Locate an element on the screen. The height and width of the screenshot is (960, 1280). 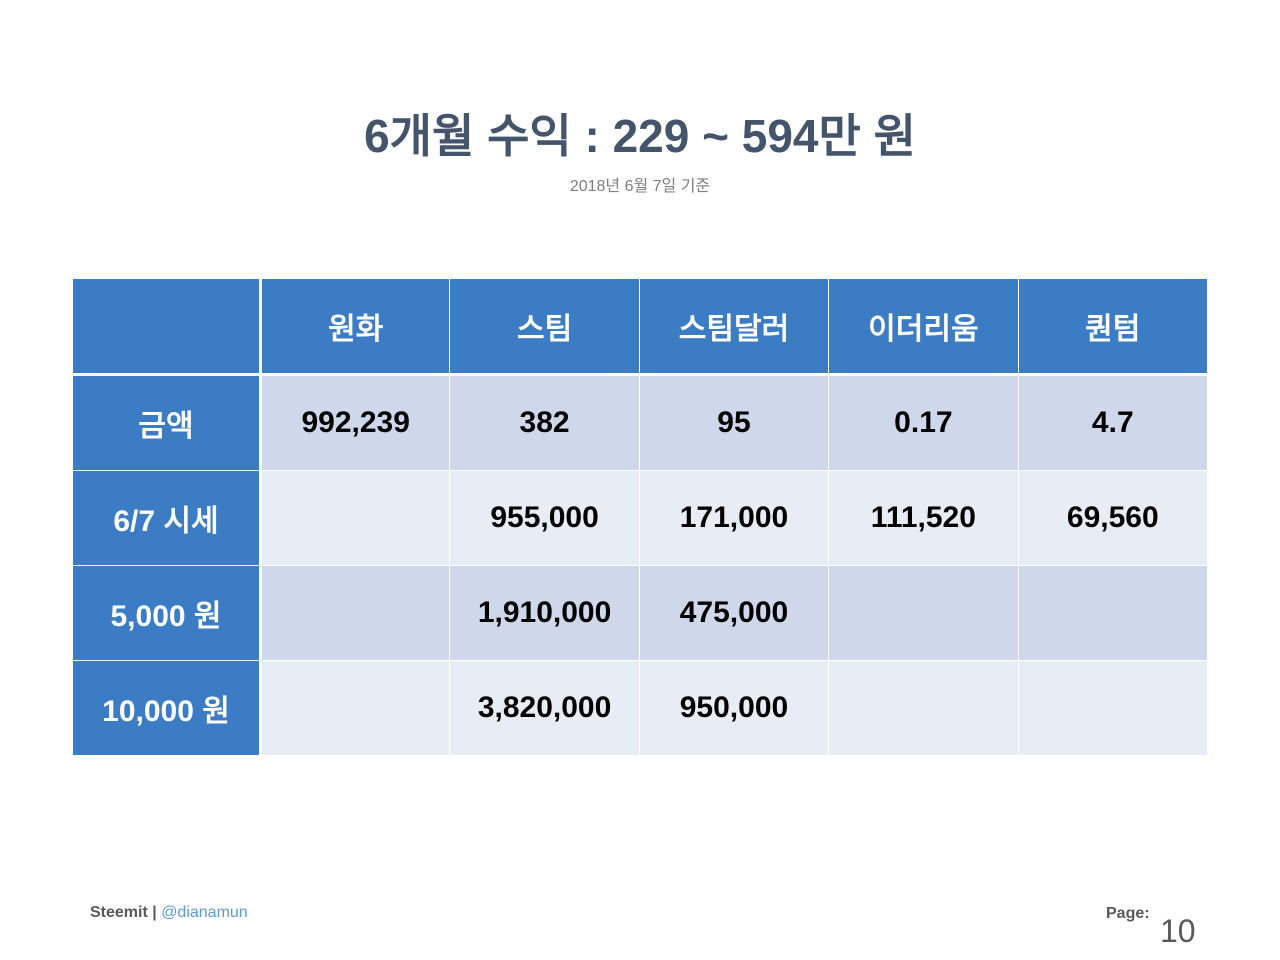
page-number: 10 is located at coordinates (1178, 931).